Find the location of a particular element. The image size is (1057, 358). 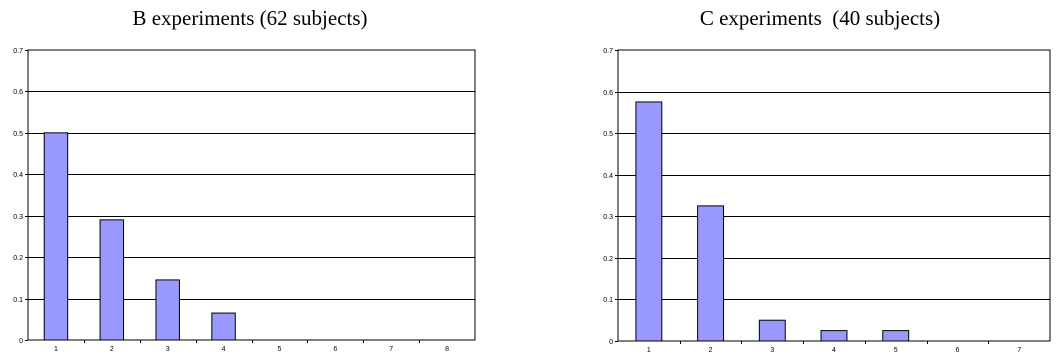

c-ytick-label: 0.1 is located at coordinates (608, 300).